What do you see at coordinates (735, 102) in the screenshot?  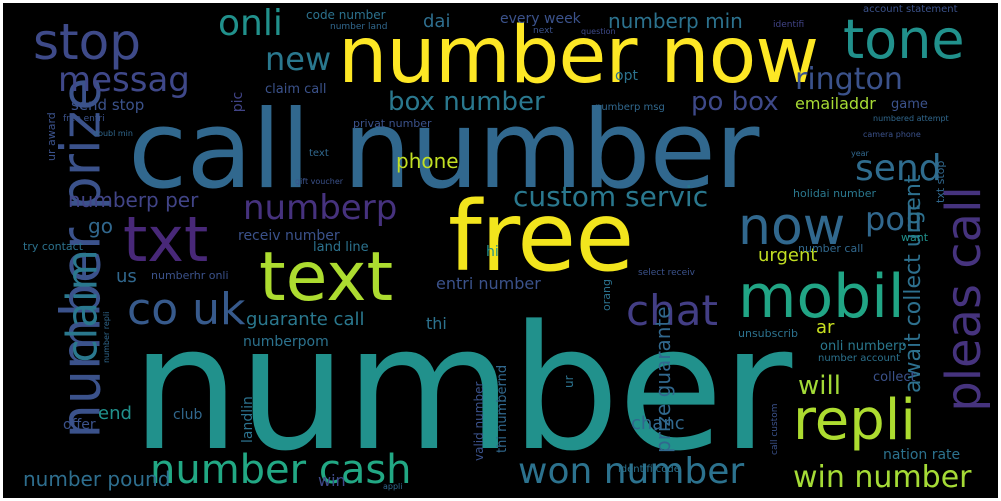 I see `word-po-box: po box` at bounding box center [735, 102].